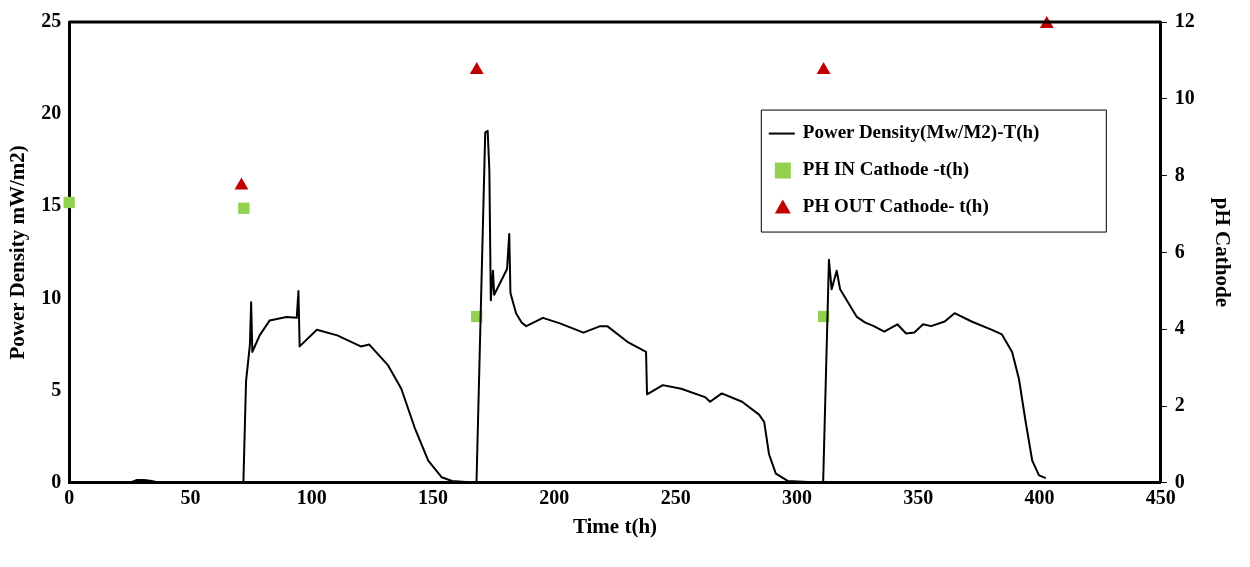  What do you see at coordinates (56, 388) in the screenshot?
I see `y-tick-label: 5` at bounding box center [56, 388].